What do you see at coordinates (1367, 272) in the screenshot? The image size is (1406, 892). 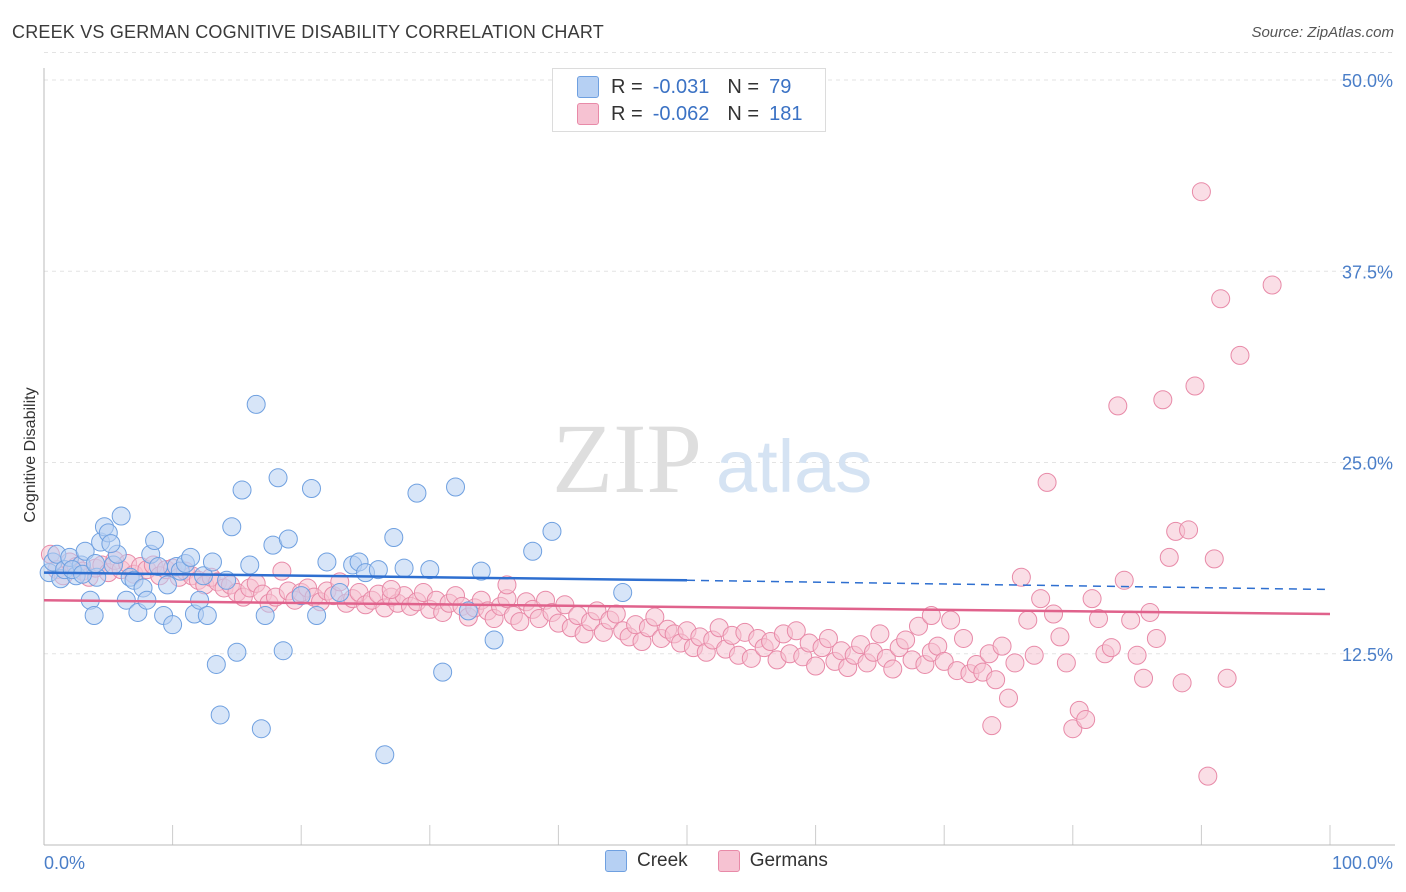 I see `y-tick-label: 37.5%` at bounding box center [1367, 272].